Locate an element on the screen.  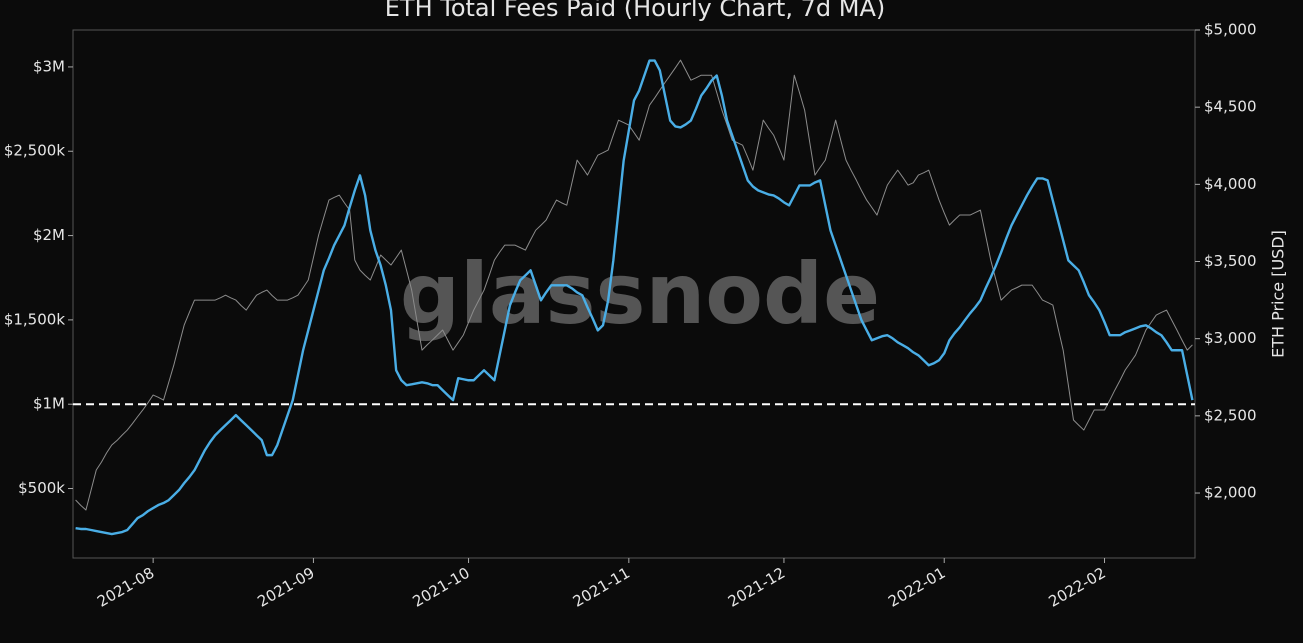
y-tick-label: $1,500k is located at coordinates (34, 319).